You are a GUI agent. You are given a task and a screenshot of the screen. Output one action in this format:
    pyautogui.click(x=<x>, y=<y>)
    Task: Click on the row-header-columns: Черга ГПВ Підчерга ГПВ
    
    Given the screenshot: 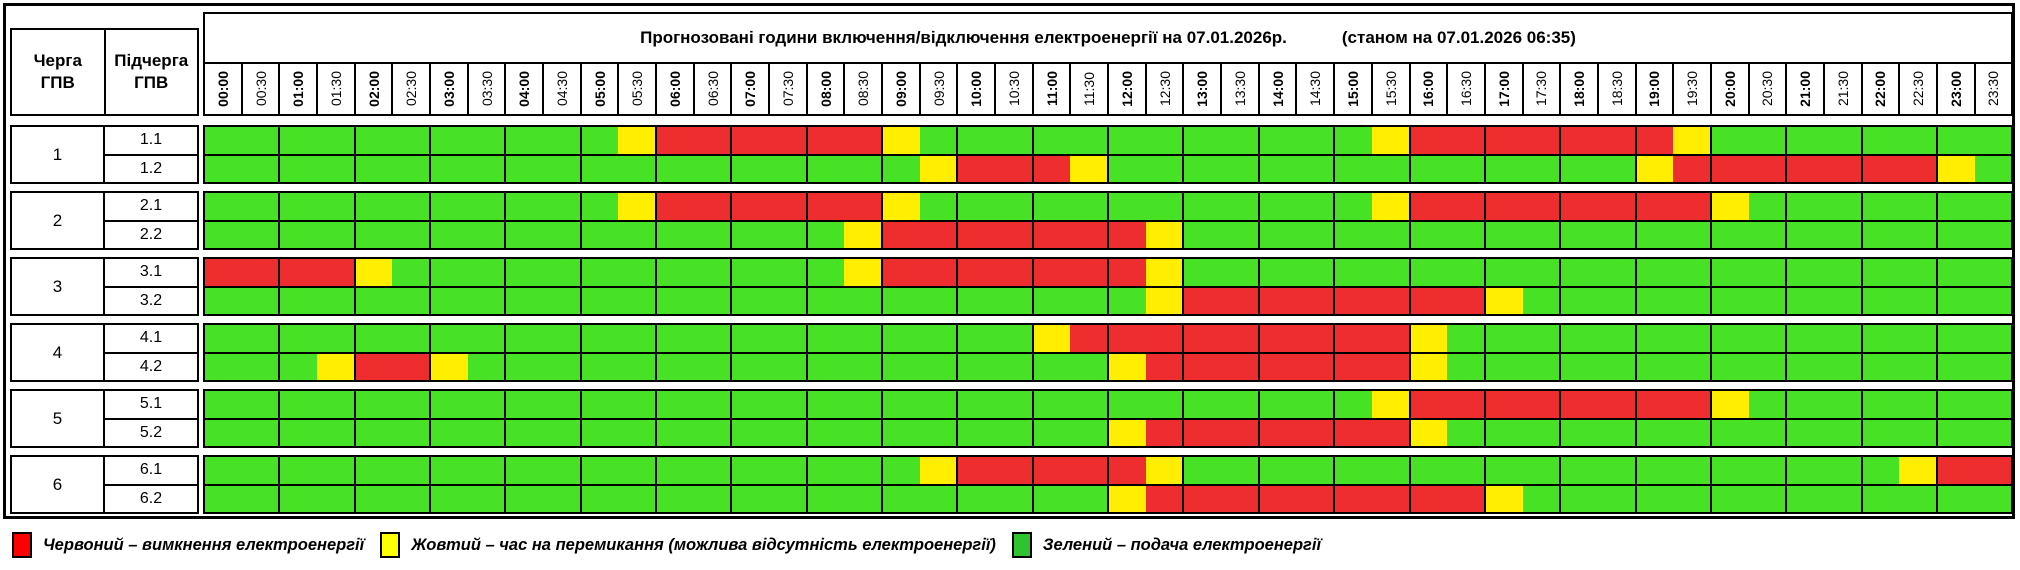 What is the action you would take?
    pyautogui.click(x=104, y=72)
    